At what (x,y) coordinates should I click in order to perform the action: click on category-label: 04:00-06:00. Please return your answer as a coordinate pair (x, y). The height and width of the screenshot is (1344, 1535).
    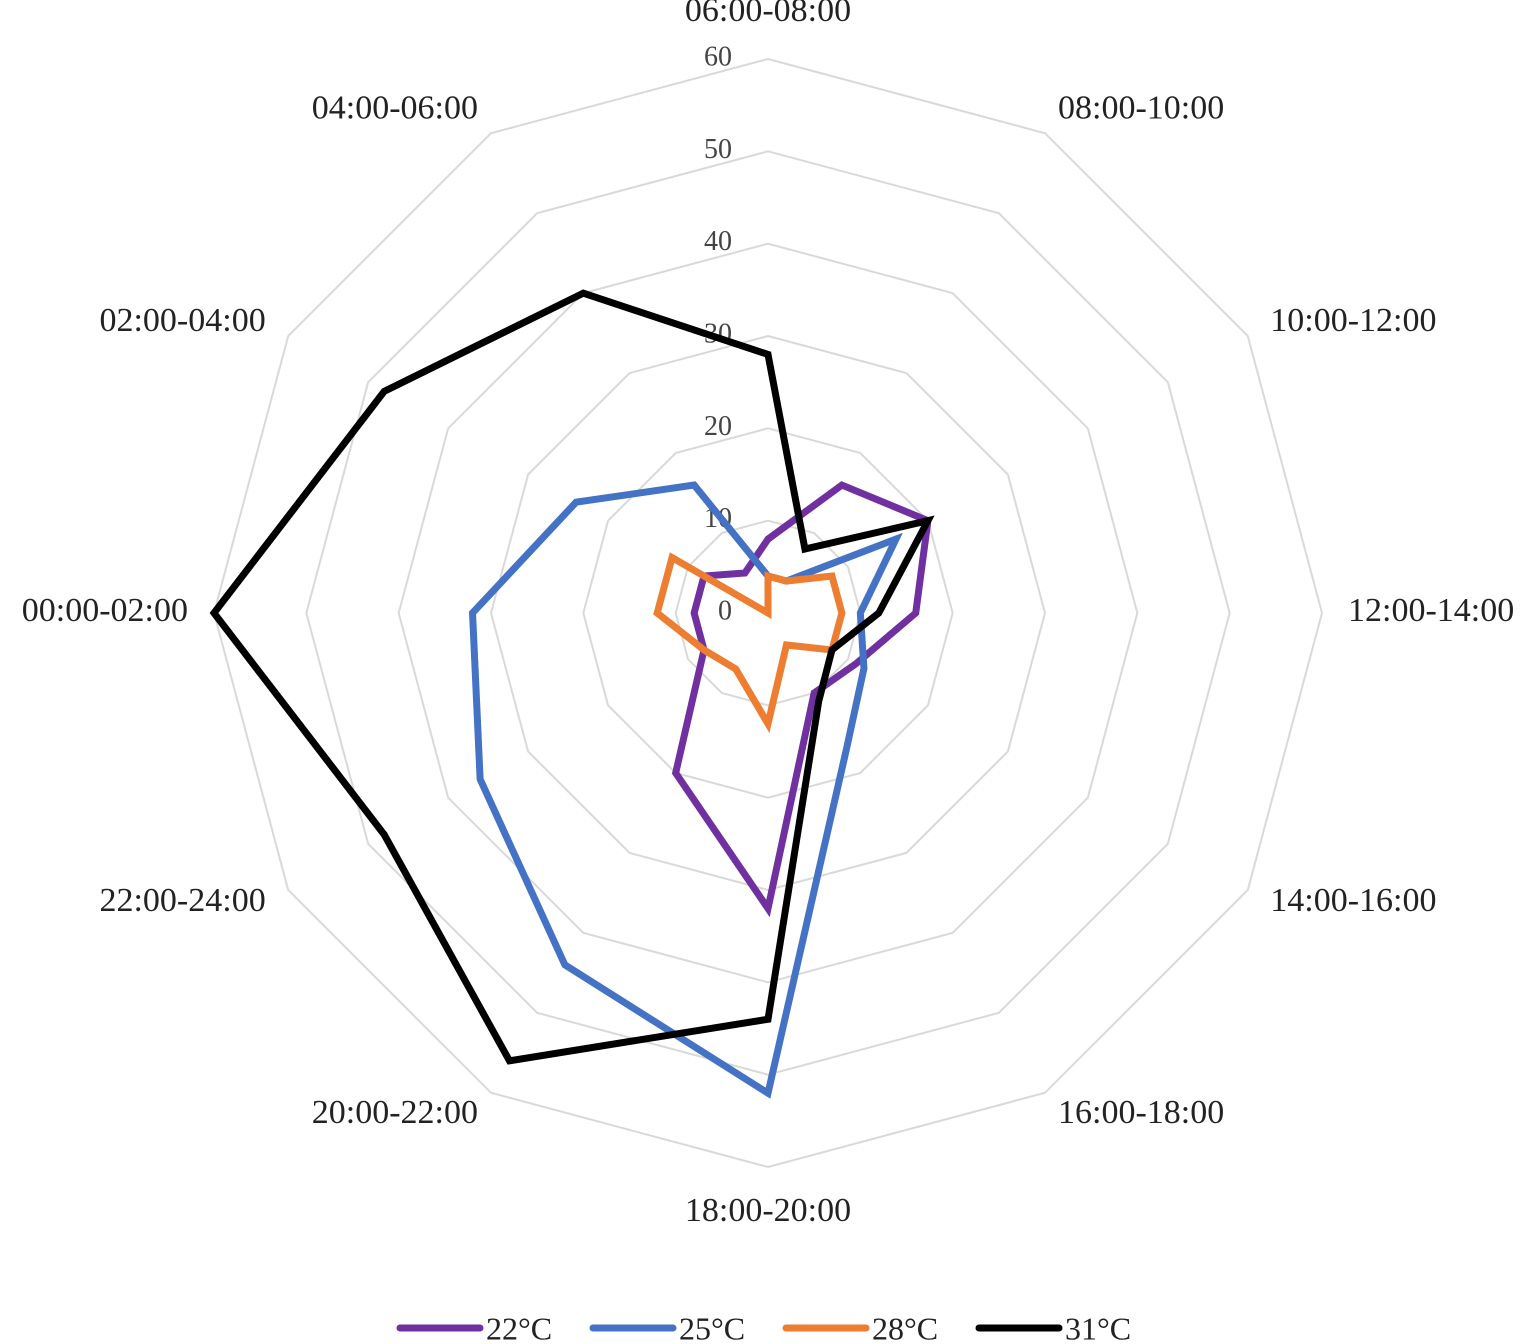
    Looking at the image, I should click on (395, 108).